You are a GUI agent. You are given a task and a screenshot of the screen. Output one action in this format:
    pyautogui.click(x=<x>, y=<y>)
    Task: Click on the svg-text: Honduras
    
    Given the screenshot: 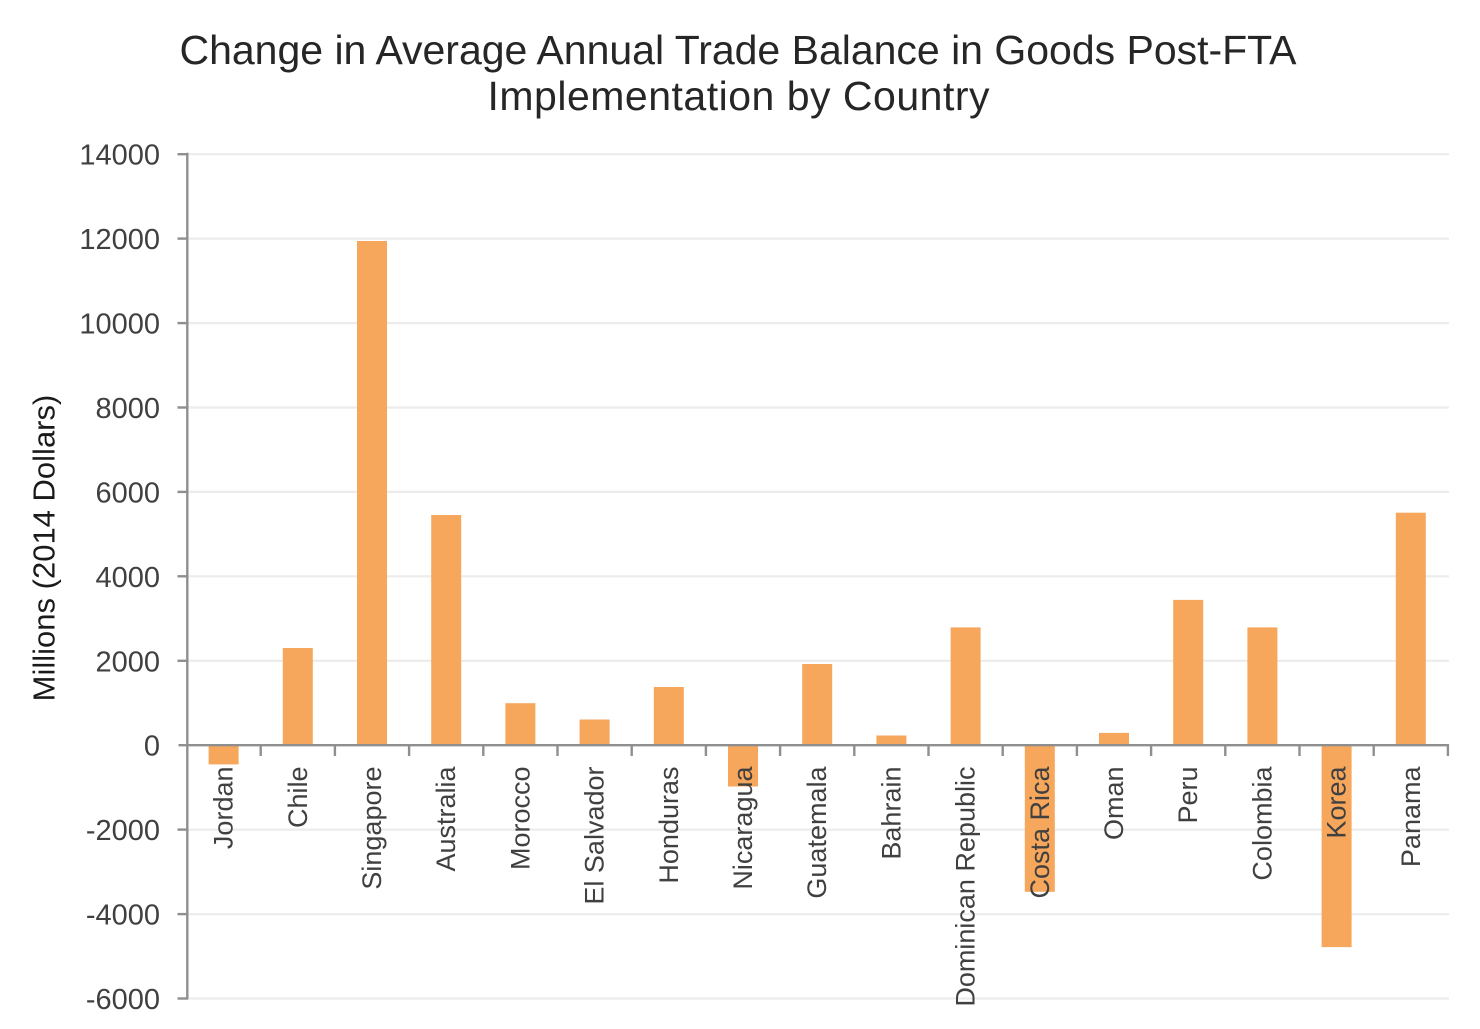 What is the action you would take?
    pyautogui.click(x=669, y=825)
    